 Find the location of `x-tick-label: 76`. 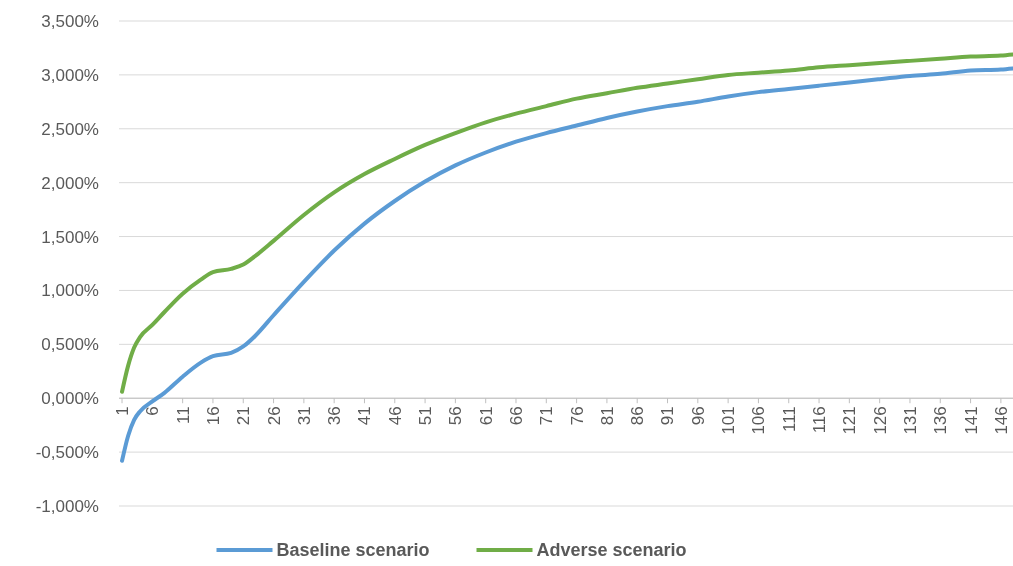

x-tick-label: 76 is located at coordinates (577, 416).